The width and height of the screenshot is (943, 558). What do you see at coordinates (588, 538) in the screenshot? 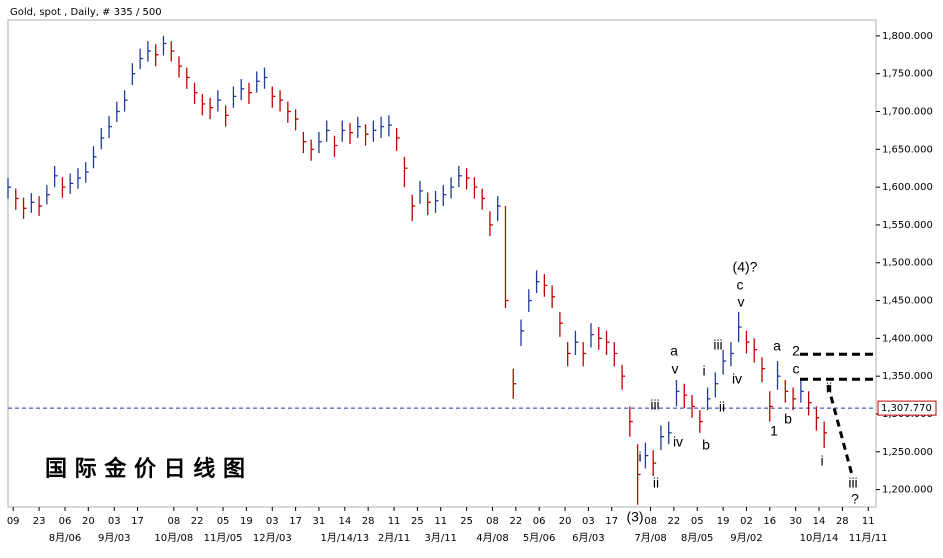
I see `month-label: 6月/03` at bounding box center [588, 538].